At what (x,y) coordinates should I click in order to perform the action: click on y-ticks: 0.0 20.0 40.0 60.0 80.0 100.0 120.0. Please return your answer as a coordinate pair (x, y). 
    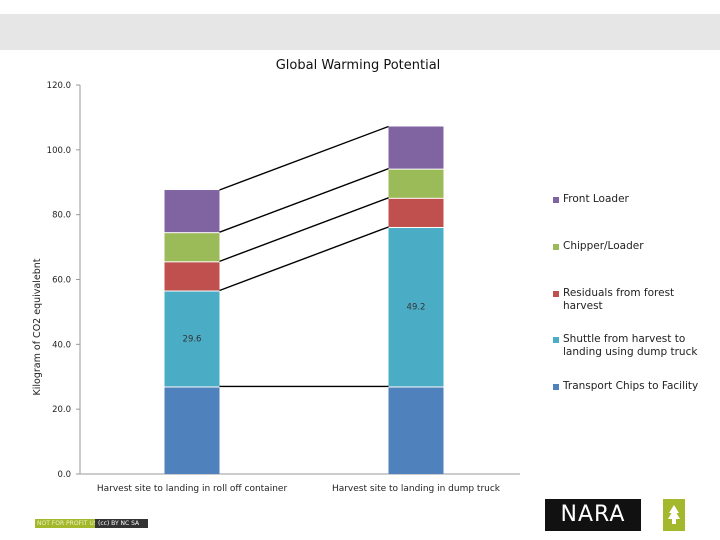
    Looking at the image, I should click on (63, 280).